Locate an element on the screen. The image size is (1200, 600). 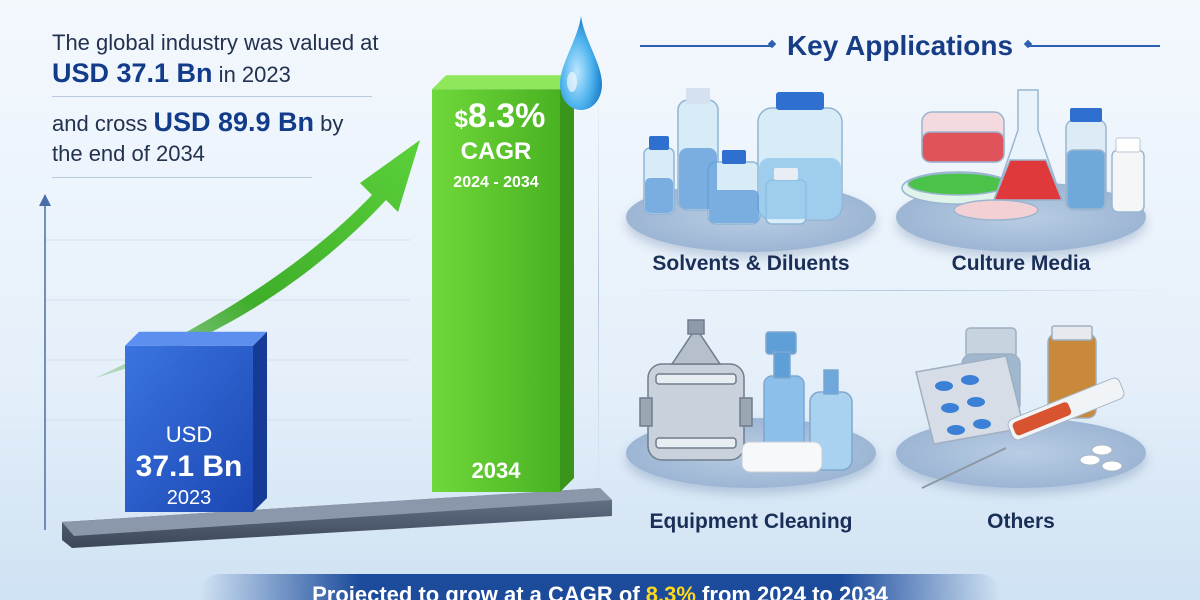
horizontal-divider is located at coordinates (900, 290).